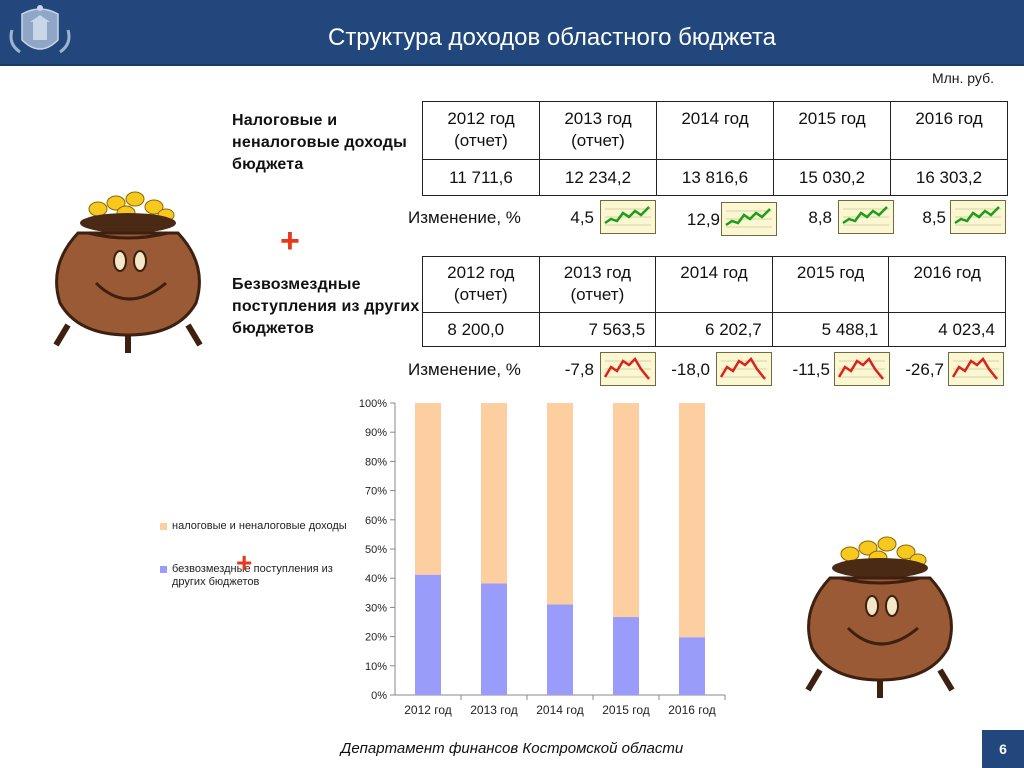 This screenshot has width=1024, height=768. What do you see at coordinates (962, 78) in the screenshot?
I see `units-label: Млн. руб.` at bounding box center [962, 78].